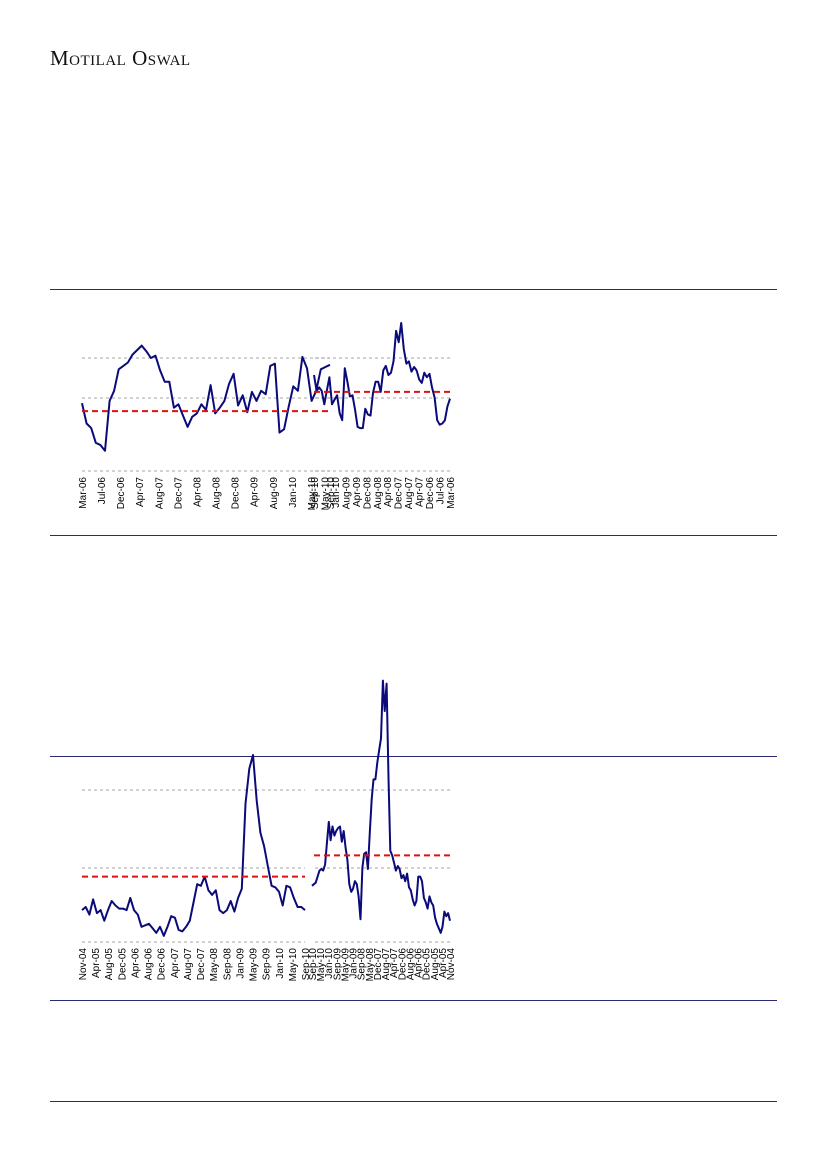  Describe the element at coordinates (413, 1101) in the screenshot. I see `divider-bottom` at that location.